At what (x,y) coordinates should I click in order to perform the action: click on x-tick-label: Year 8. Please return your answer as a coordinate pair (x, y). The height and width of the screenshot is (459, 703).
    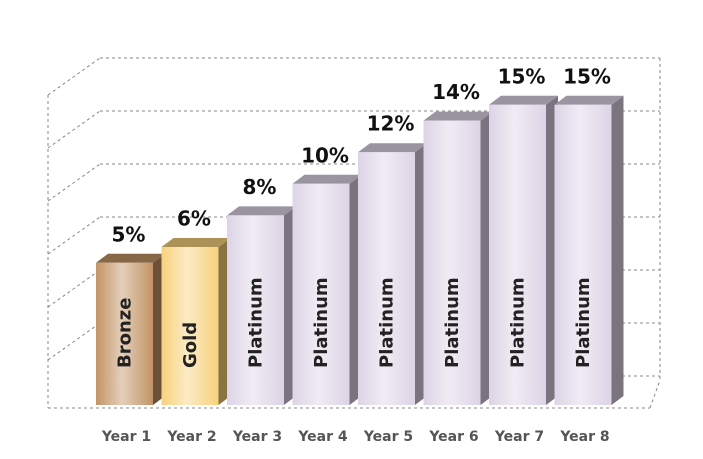
    Looking at the image, I should click on (584, 437).